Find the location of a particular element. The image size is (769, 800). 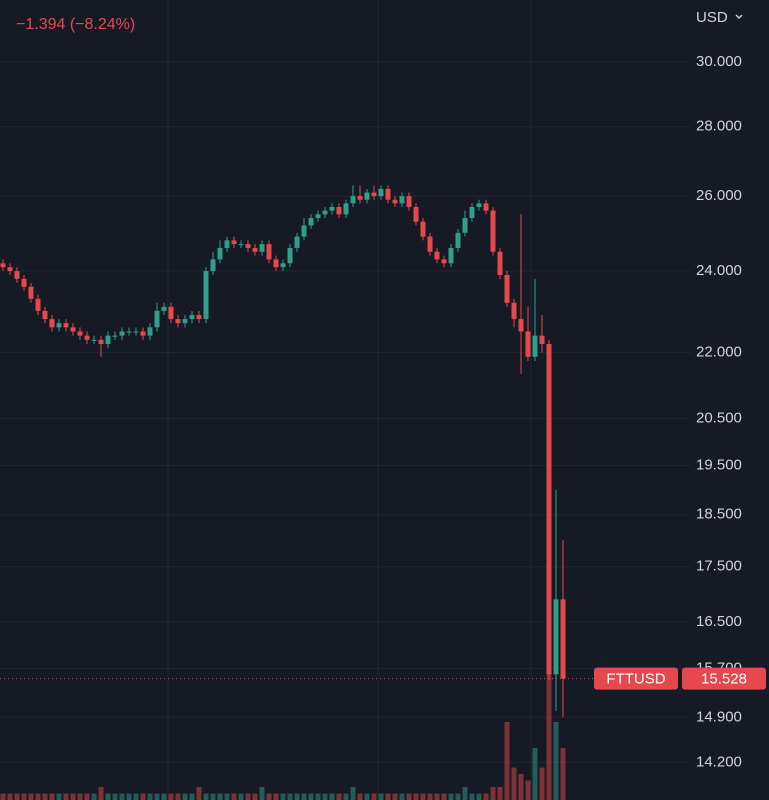

price-tag-box is located at coordinates (724, 678).